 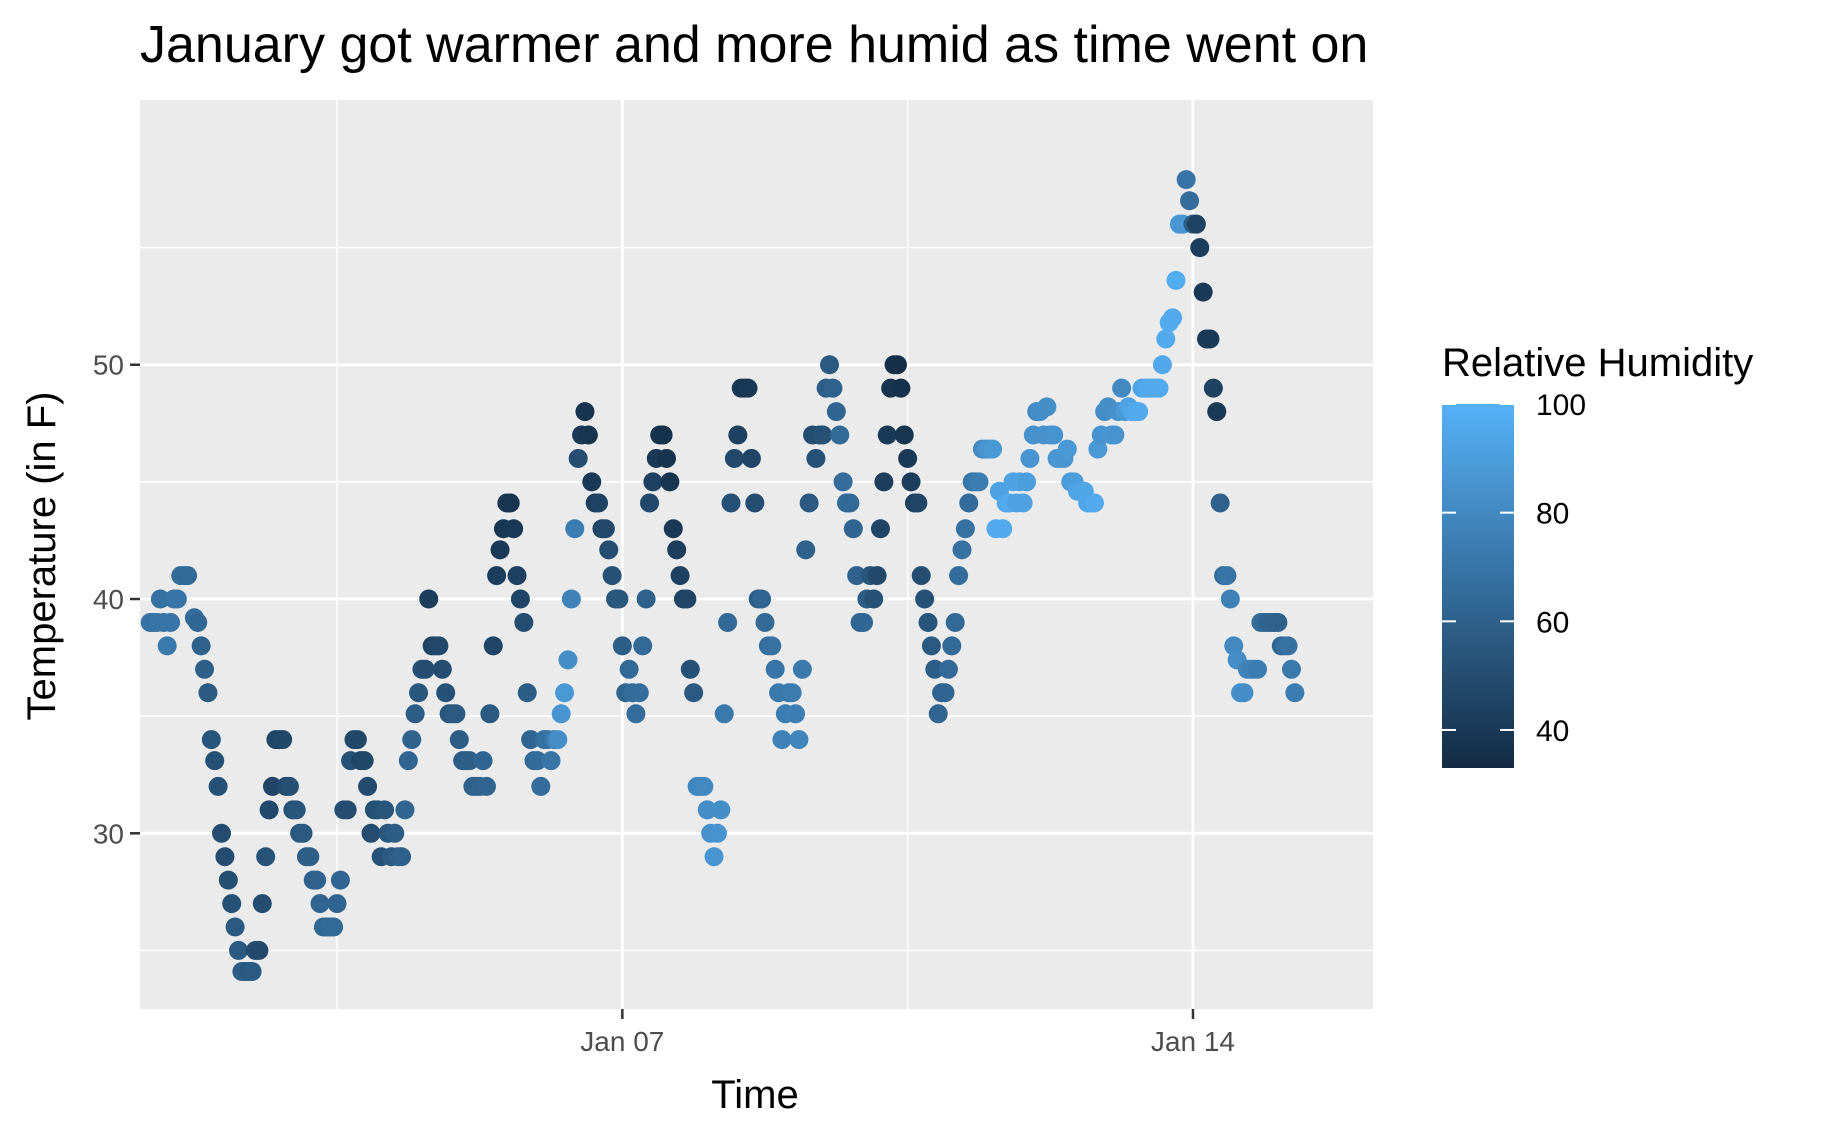 What do you see at coordinates (1597, 363) in the screenshot?
I see `legend-title: Relative Humidity` at bounding box center [1597, 363].